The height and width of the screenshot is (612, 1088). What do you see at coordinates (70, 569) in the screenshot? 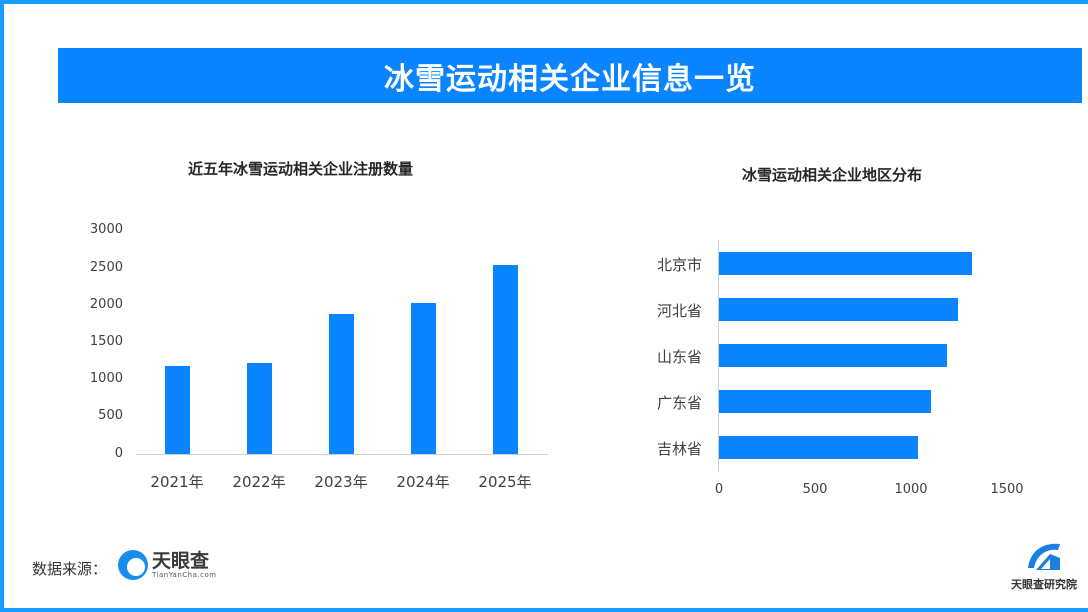
I see `data-source-label: 数据来源：` at bounding box center [70, 569].